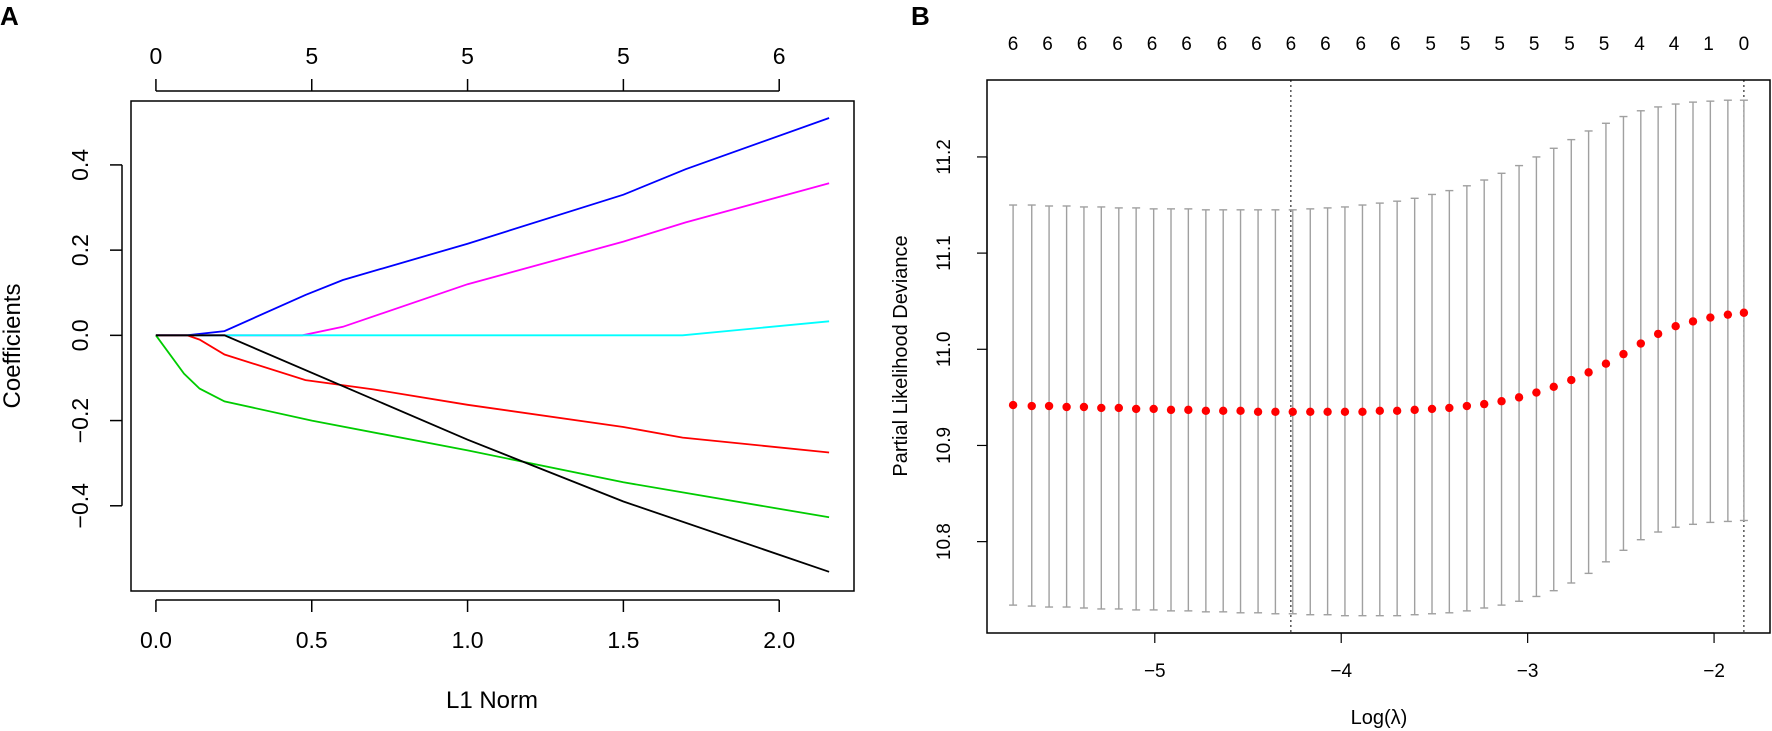  Describe the element at coordinates (80, 250) in the screenshot. I see `a-y-tick-label: 0.2` at that location.